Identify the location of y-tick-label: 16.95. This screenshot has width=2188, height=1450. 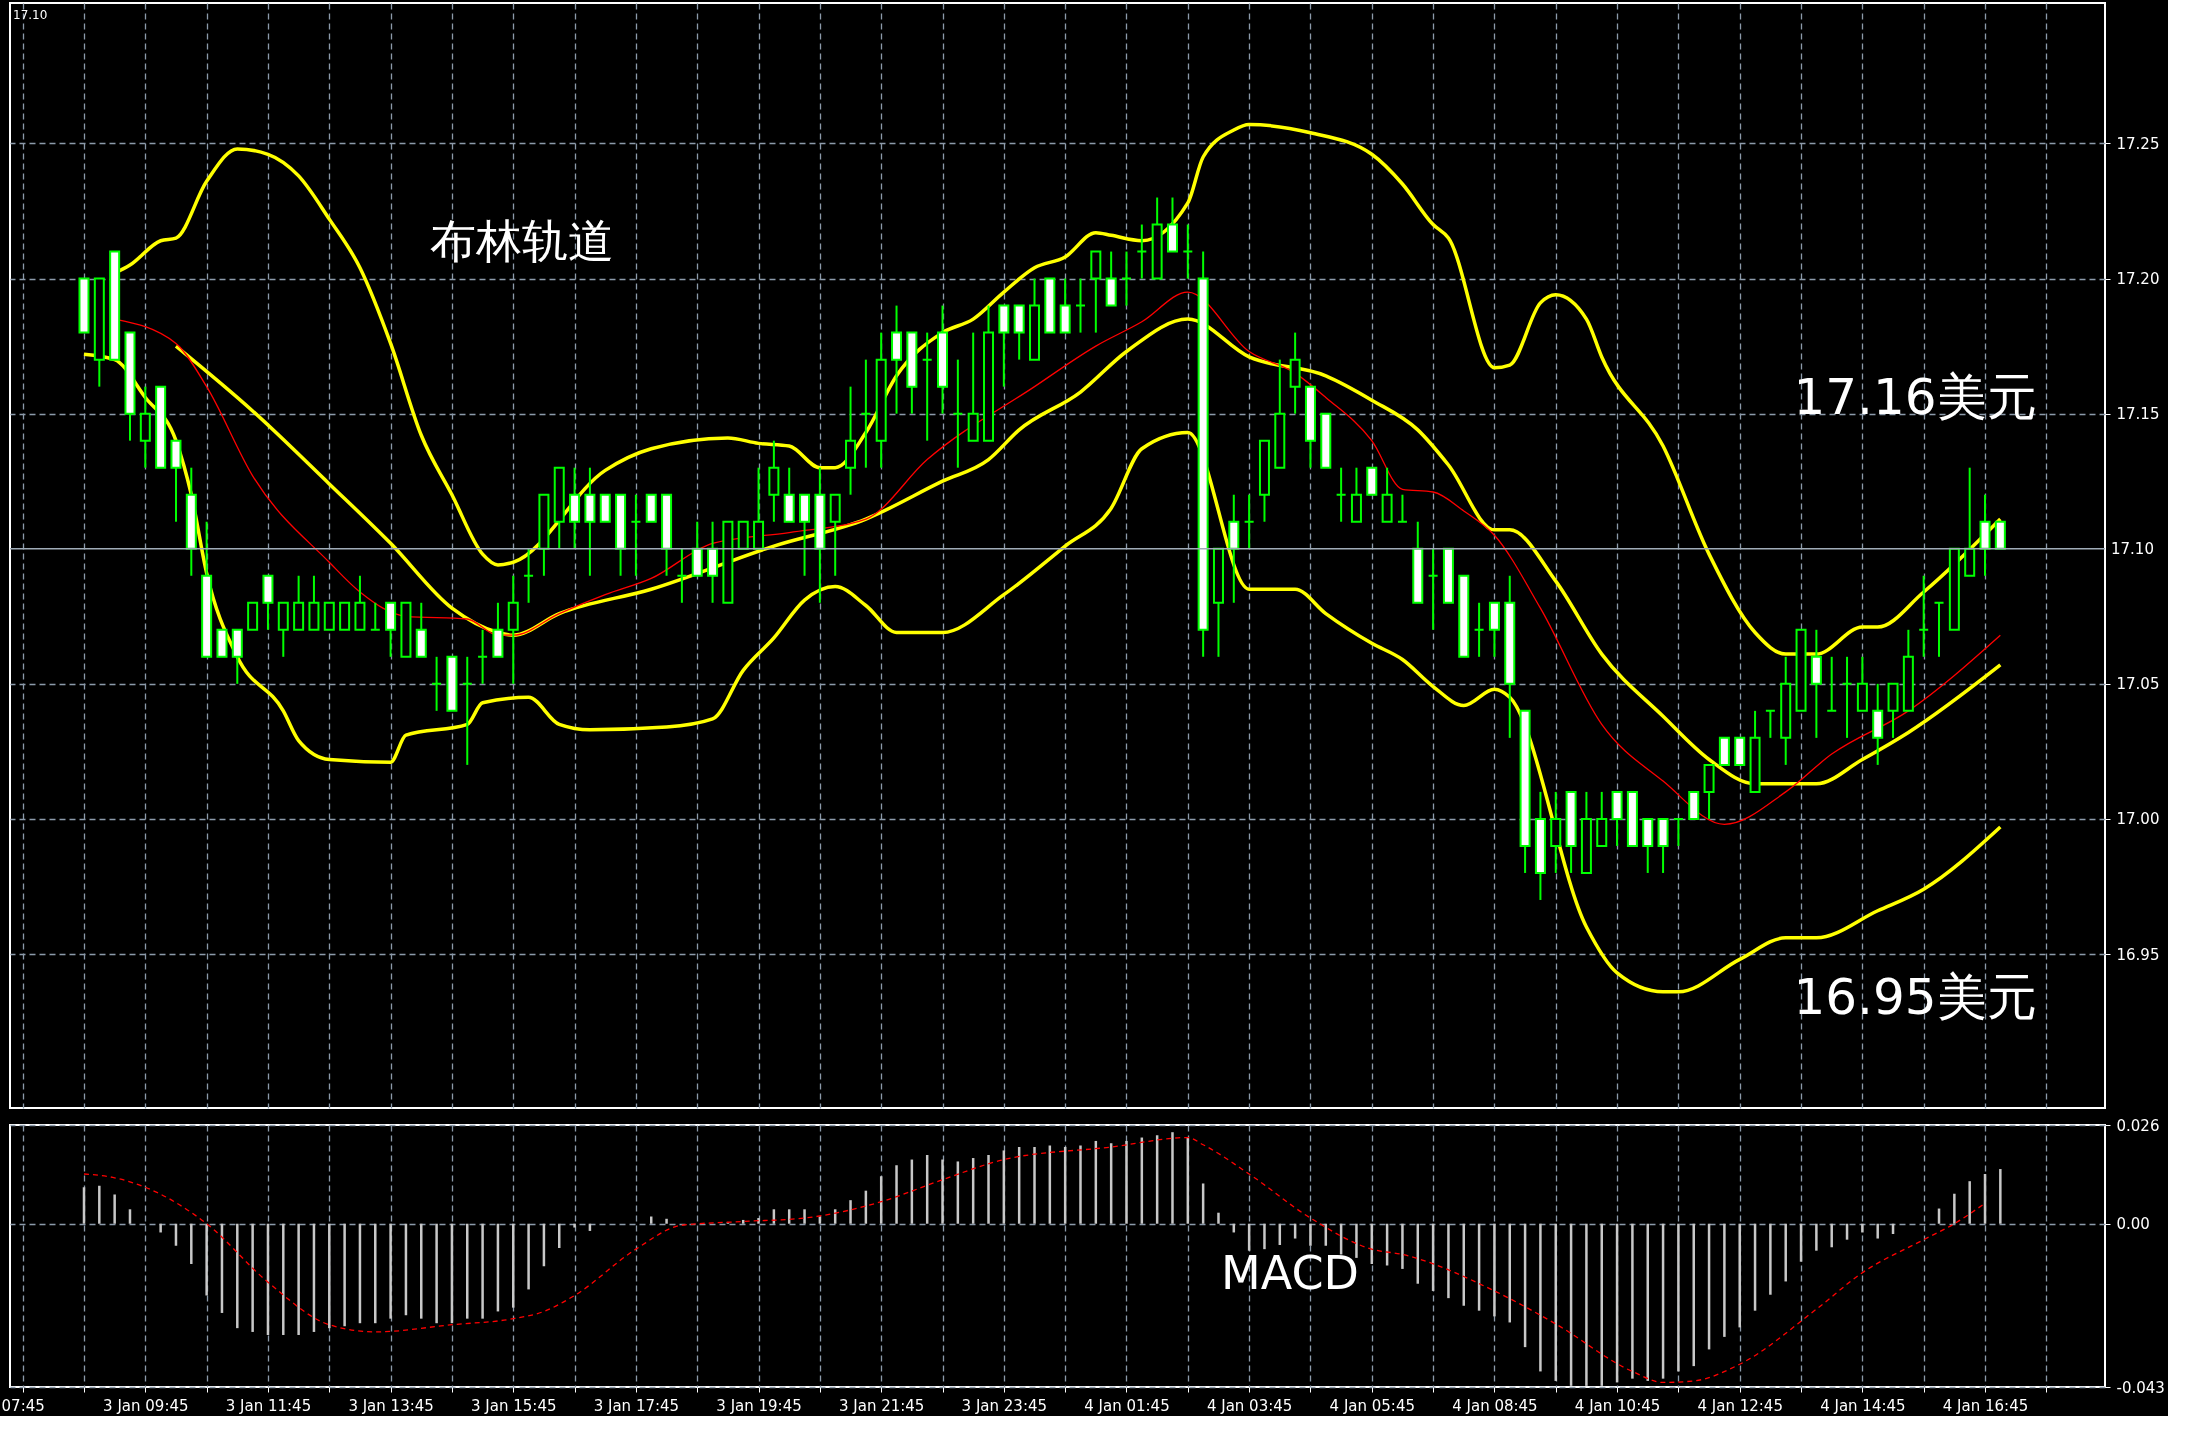
(2138, 954).